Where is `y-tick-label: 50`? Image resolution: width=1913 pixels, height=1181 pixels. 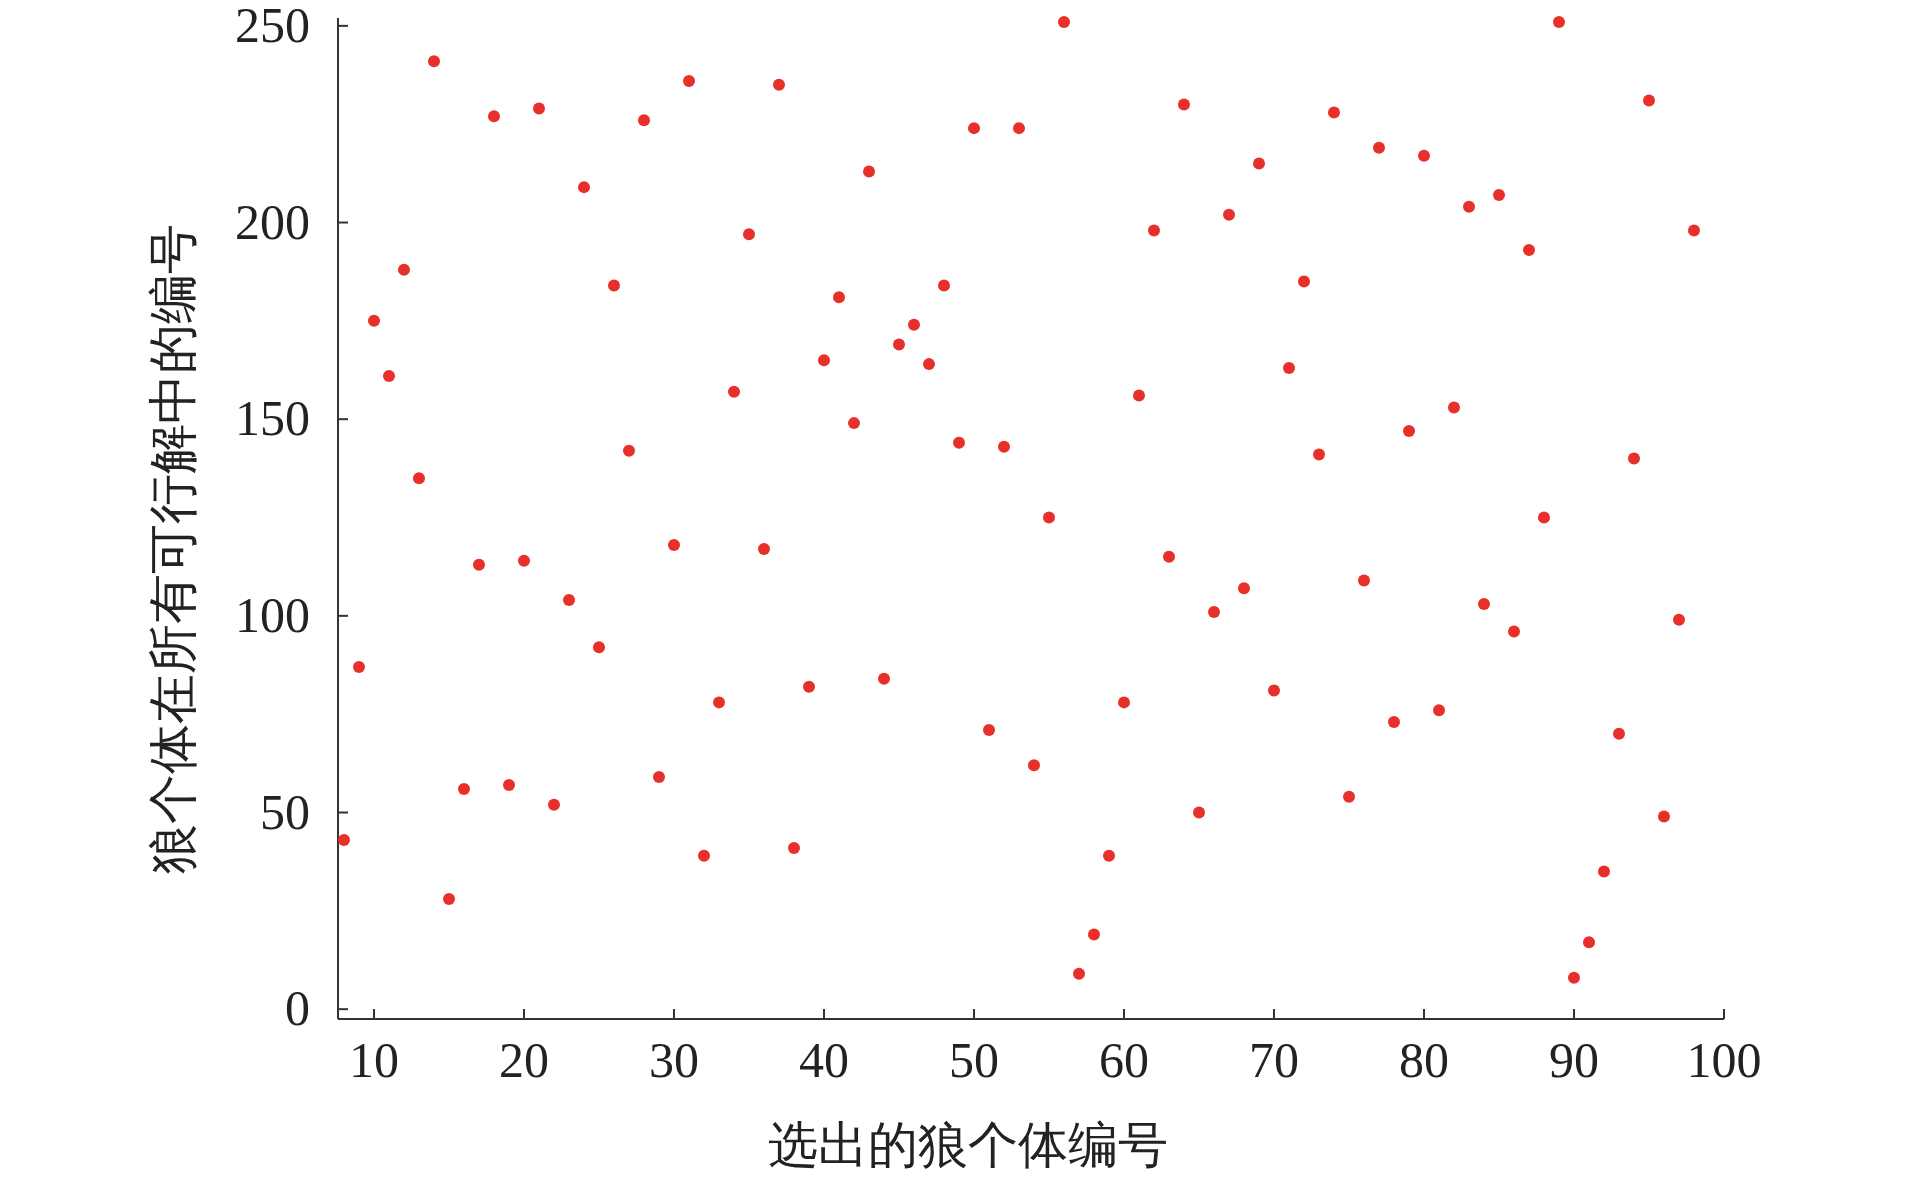 y-tick-label: 50 is located at coordinates (285, 811).